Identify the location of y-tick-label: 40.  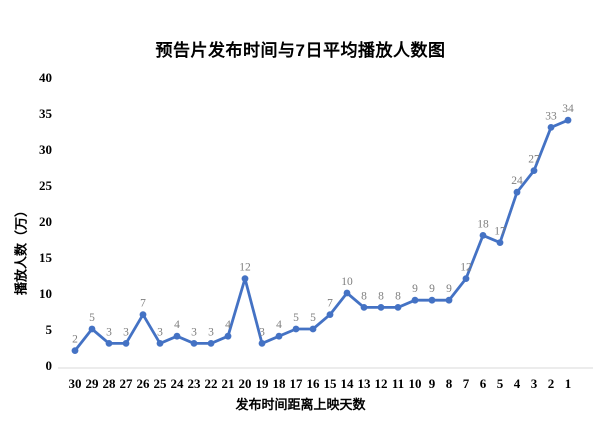
(45, 77).